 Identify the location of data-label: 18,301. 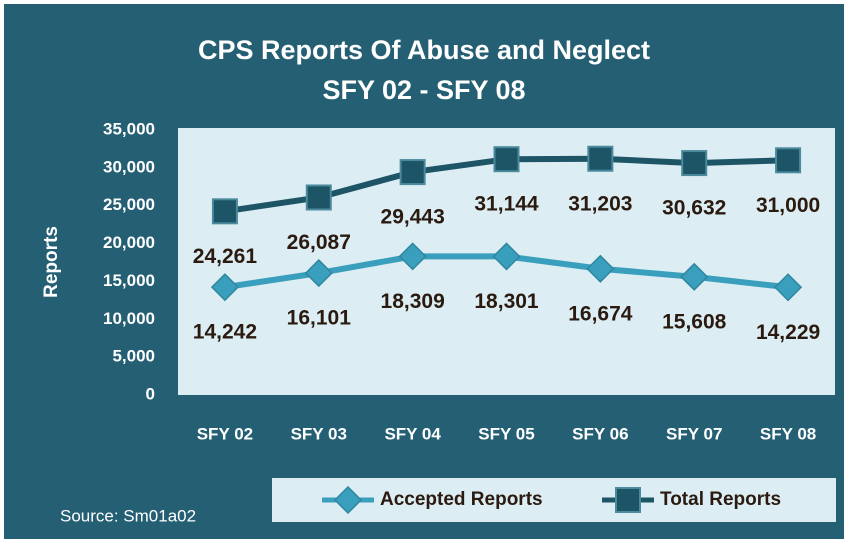
(506, 301).